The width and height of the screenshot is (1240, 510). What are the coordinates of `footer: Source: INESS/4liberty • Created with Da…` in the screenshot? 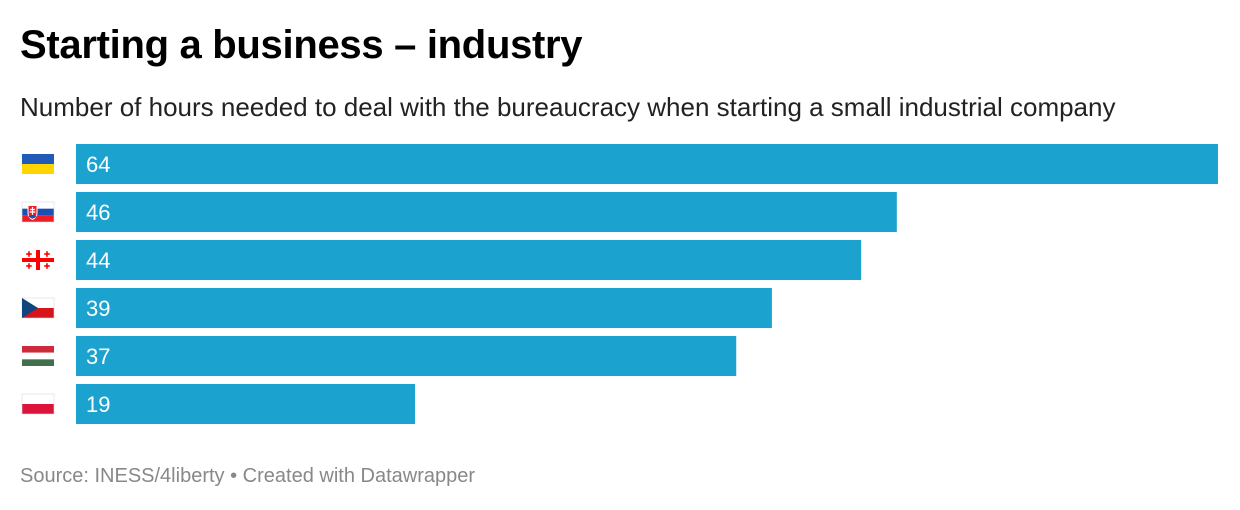 It's located at (247, 476).